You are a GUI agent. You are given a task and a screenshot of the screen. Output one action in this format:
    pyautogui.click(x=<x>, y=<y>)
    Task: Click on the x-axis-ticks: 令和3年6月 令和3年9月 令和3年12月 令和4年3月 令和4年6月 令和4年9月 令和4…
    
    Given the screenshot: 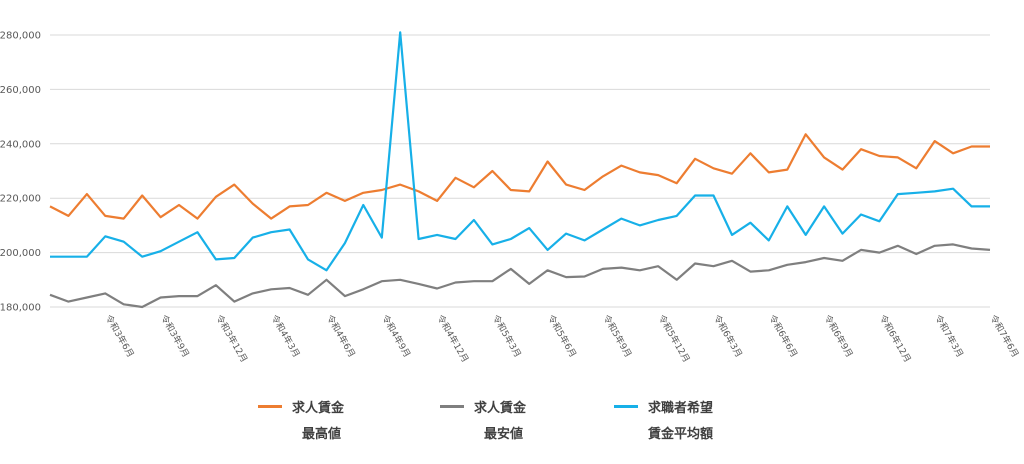 What is the action you would take?
    pyautogui.click(x=562, y=339)
    